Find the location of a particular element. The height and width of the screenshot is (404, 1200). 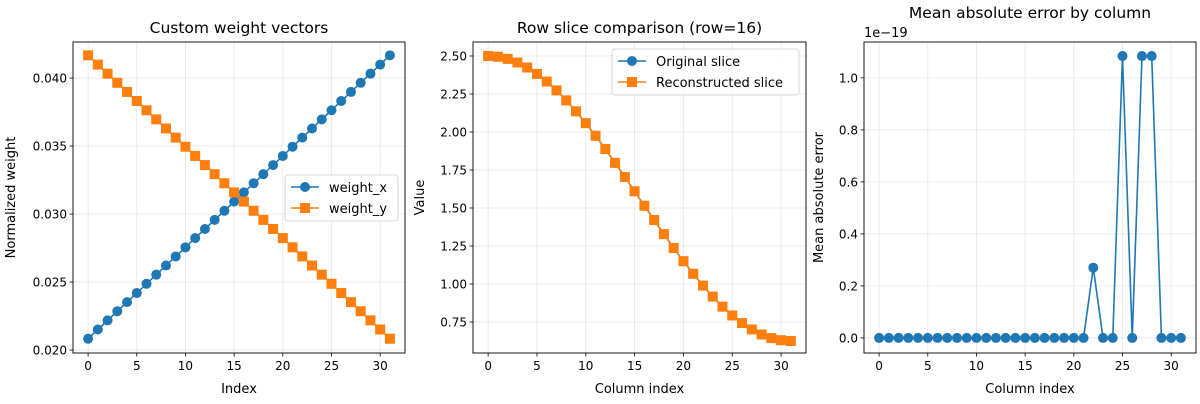

y-axis-label: Normalized weight is located at coordinates (11, 198).